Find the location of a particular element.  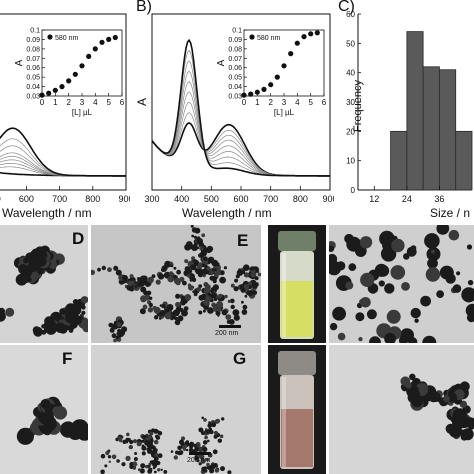

panel-b-ylabel: A is located at coordinates (142, 102).